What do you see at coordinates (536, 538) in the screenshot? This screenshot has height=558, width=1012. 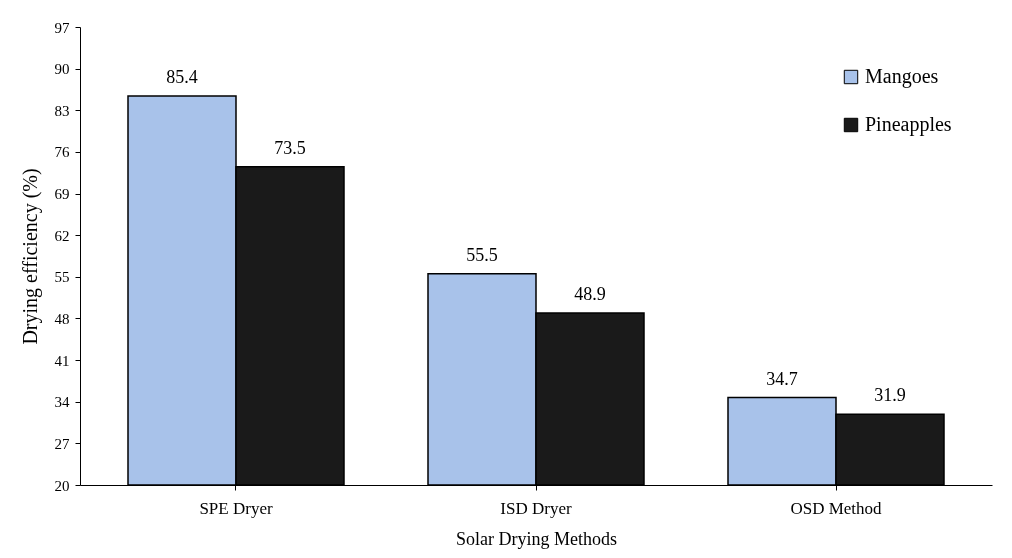 I see `x-axis-title: Solar Drying Methods` at bounding box center [536, 538].